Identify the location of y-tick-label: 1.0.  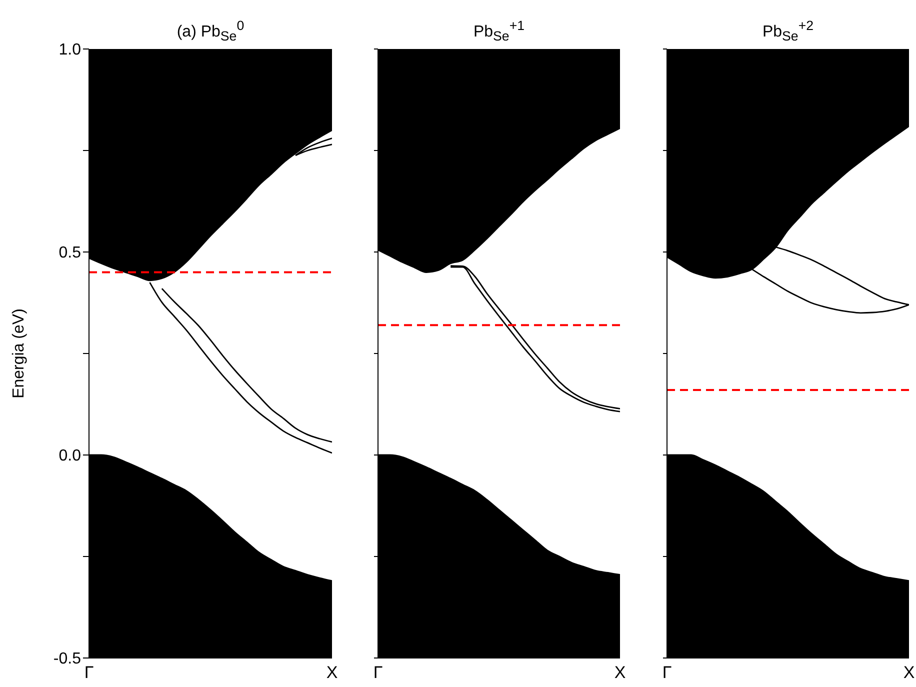
(70, 50).